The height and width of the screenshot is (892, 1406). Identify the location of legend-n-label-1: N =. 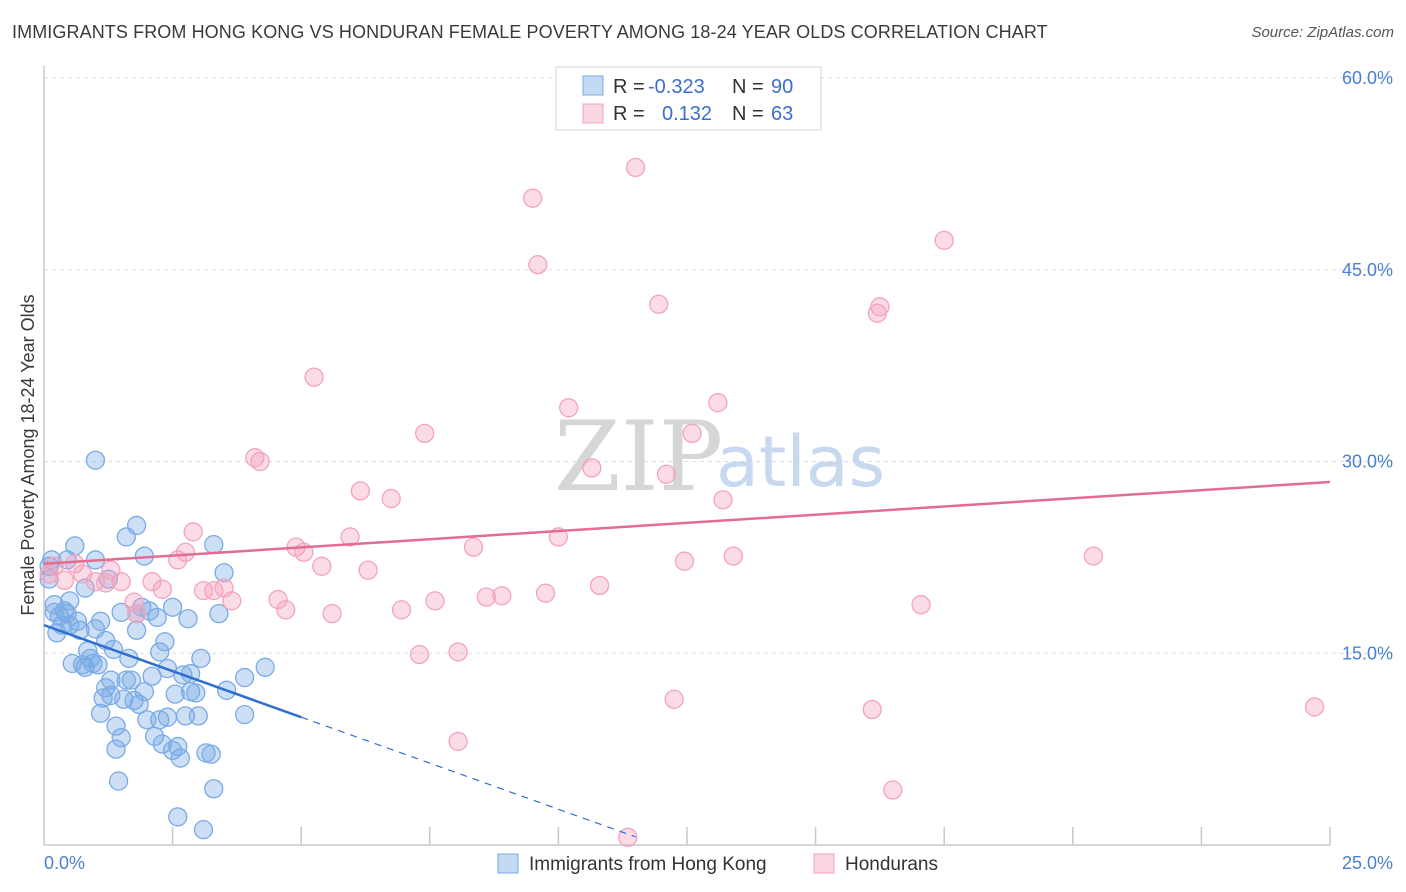
(748, 87).